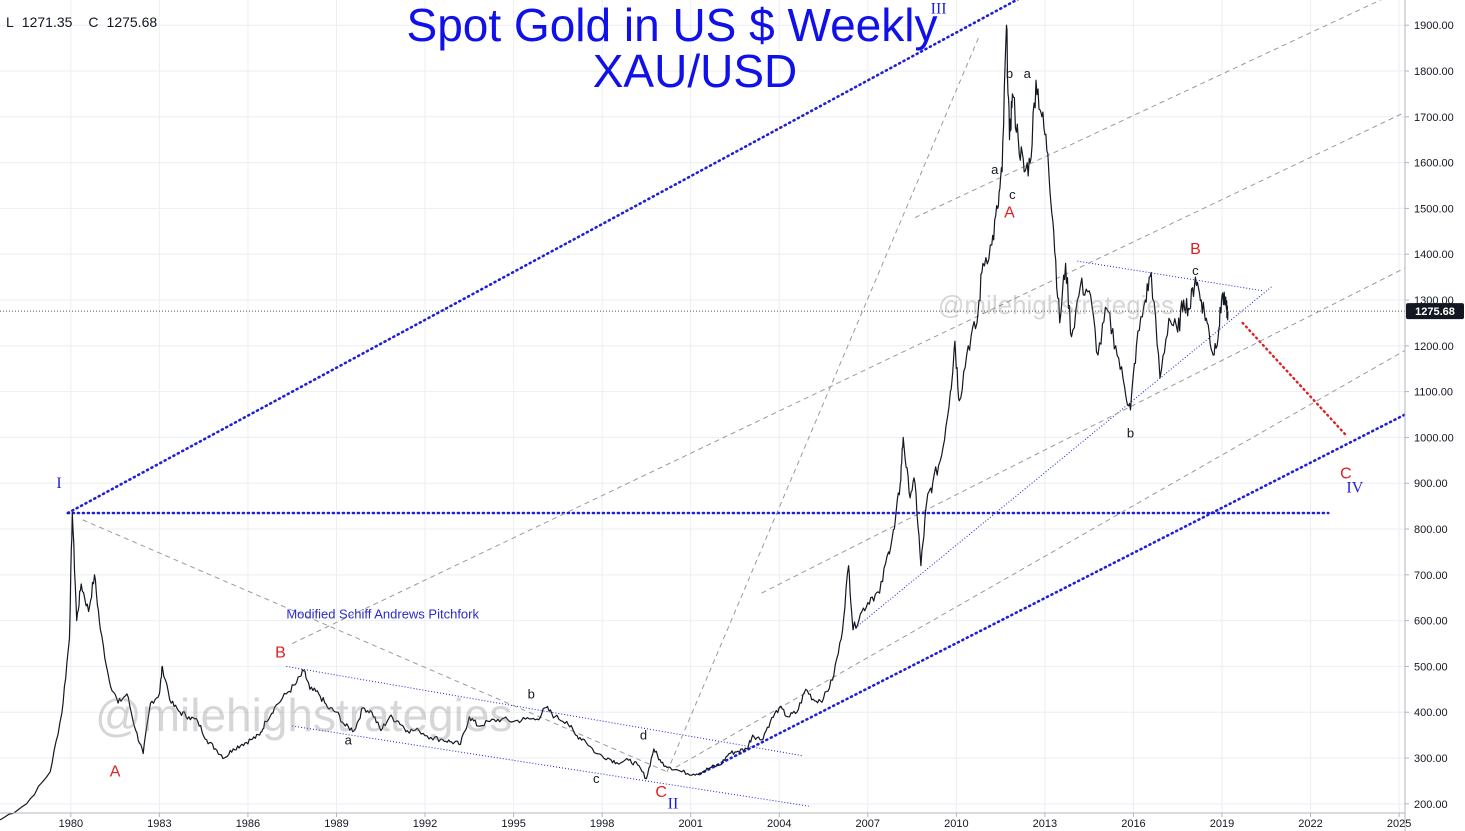 The width and height of the screenshot is (1465, 831). What do you see at coordinates (1222, 824) in the screenshot?
I see `x-tick-label: 2019` at bounding box center [1222, 824].